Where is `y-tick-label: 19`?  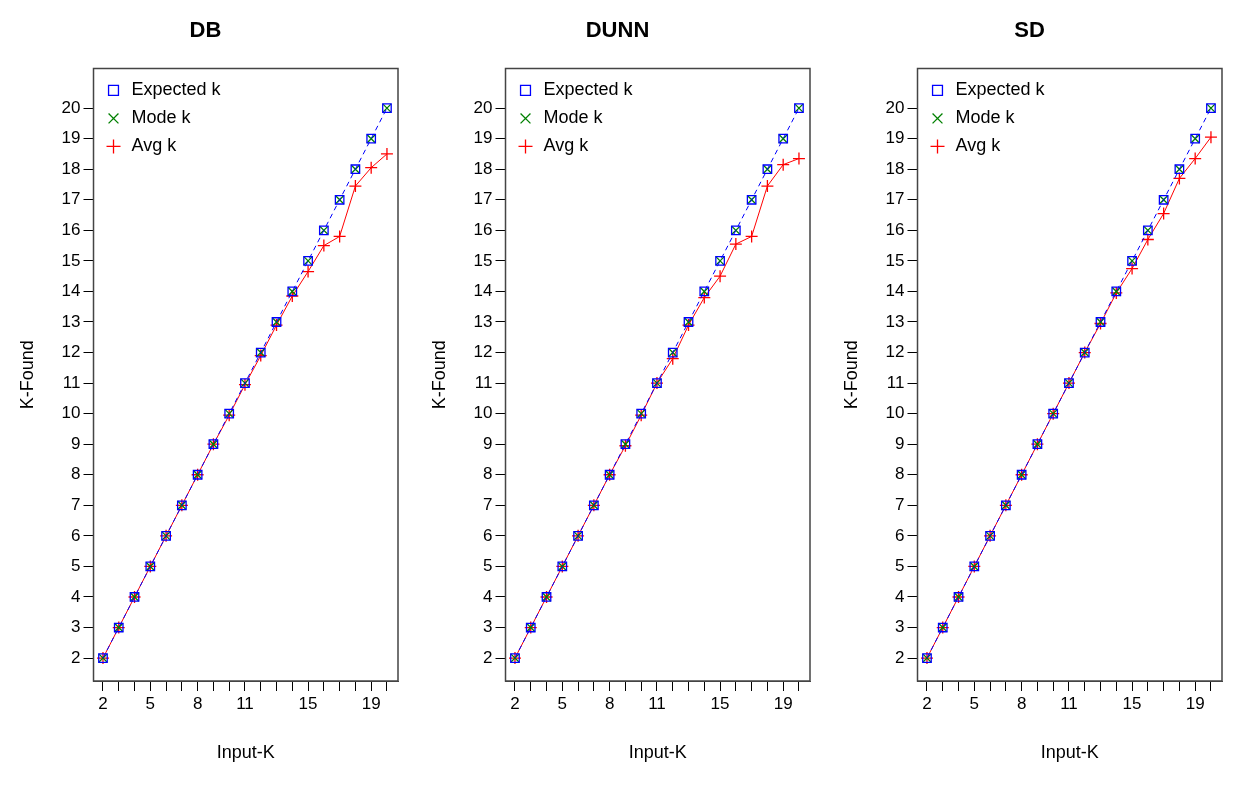
y-tick-label: 19 is located at coordinates (895, 138).